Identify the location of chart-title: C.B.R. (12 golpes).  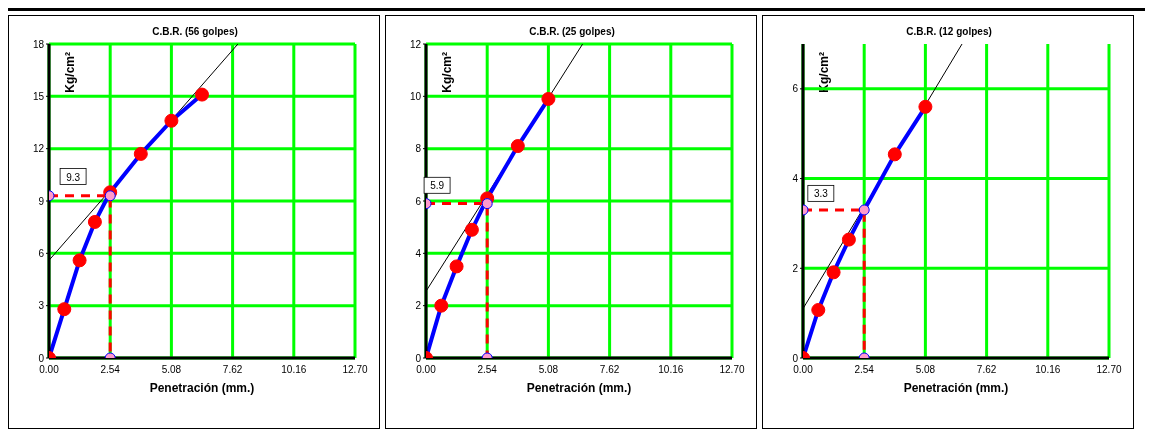
(949, 31).